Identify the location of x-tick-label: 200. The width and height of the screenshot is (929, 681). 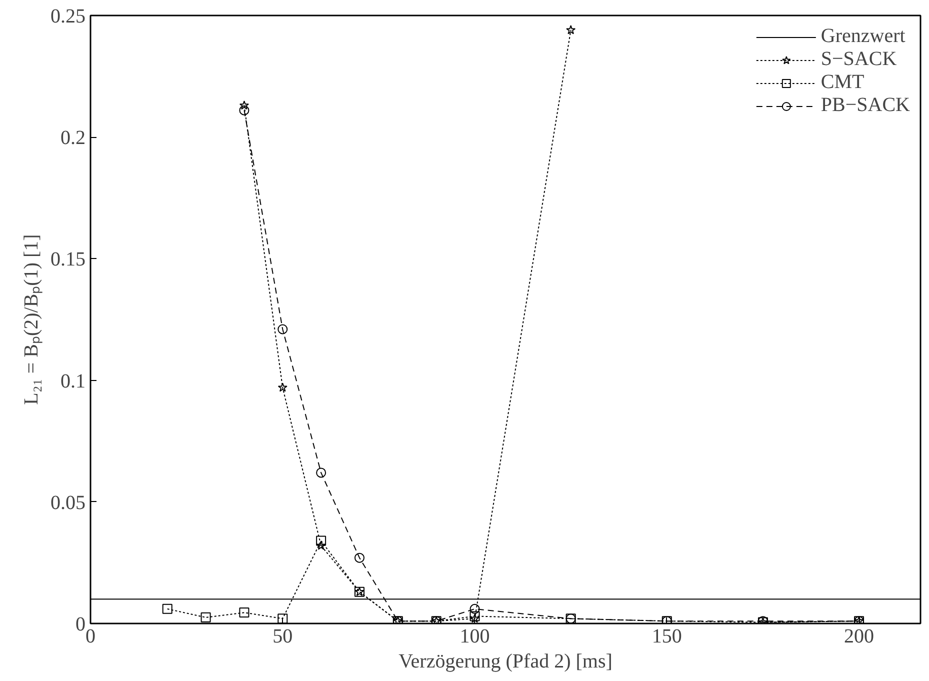
(859, 637).